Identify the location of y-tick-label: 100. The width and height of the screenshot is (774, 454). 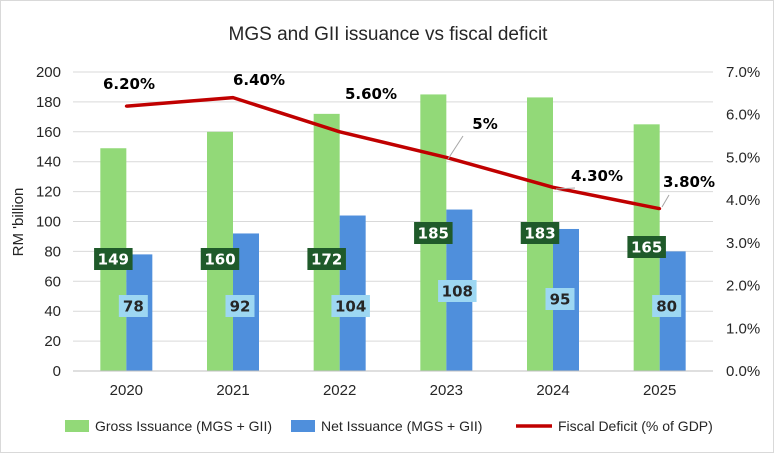
(48, 222).